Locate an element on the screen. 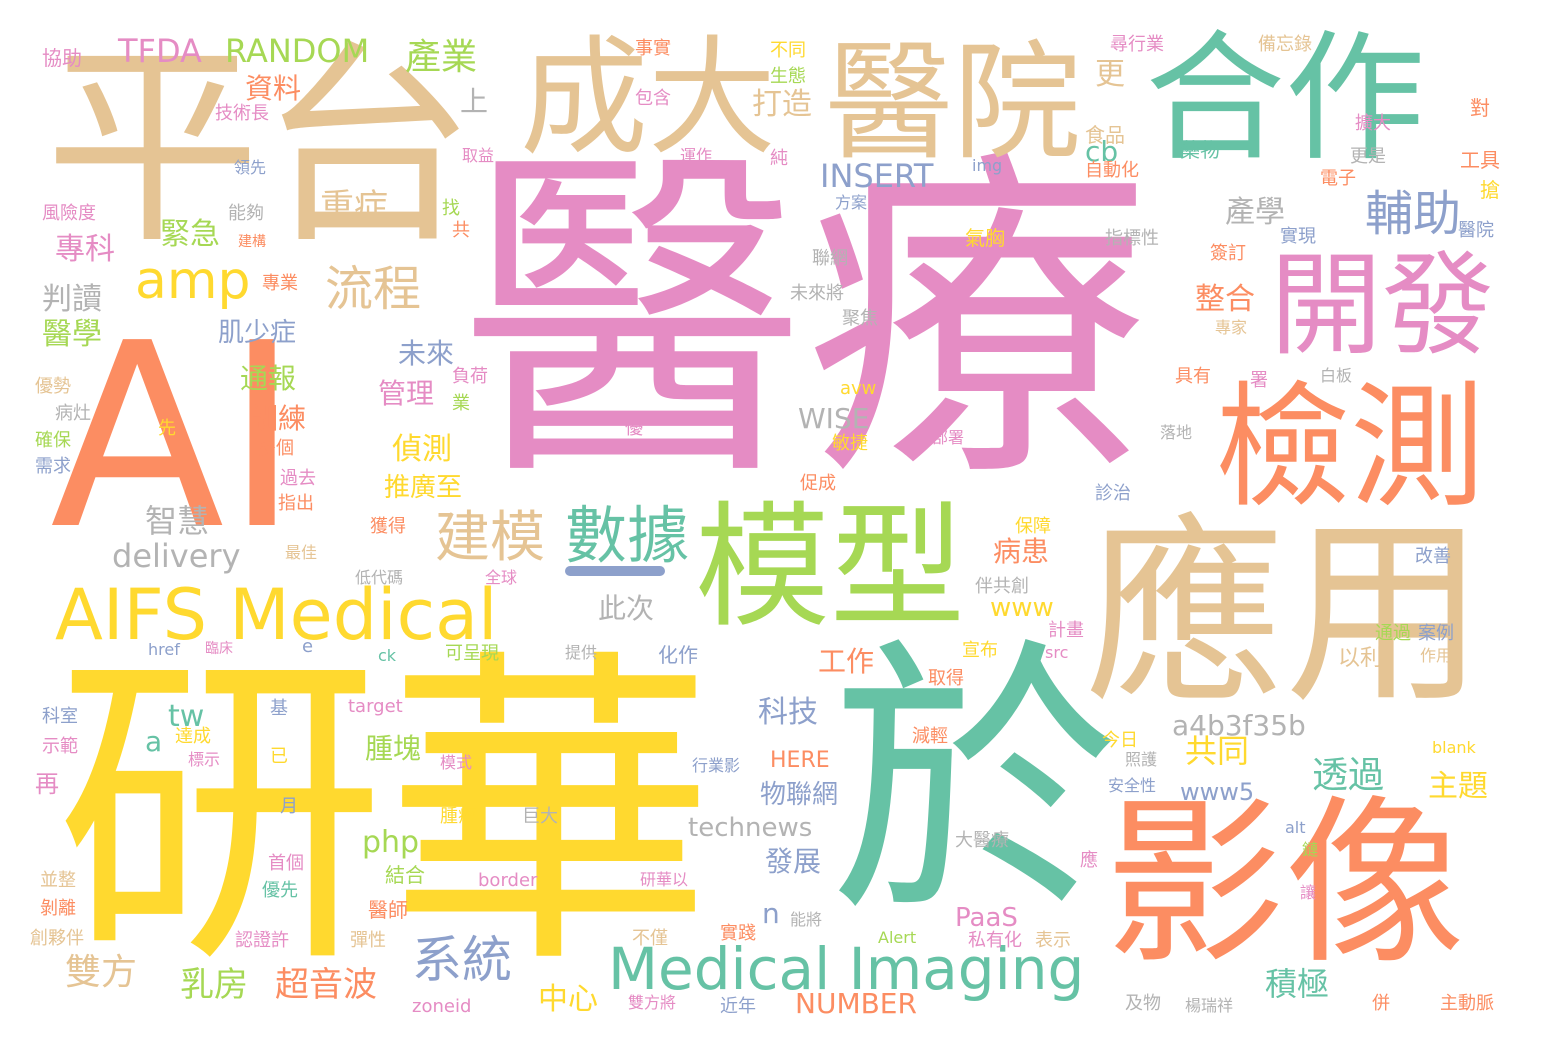  word: 乳房 is located at coordinates (214, 985).